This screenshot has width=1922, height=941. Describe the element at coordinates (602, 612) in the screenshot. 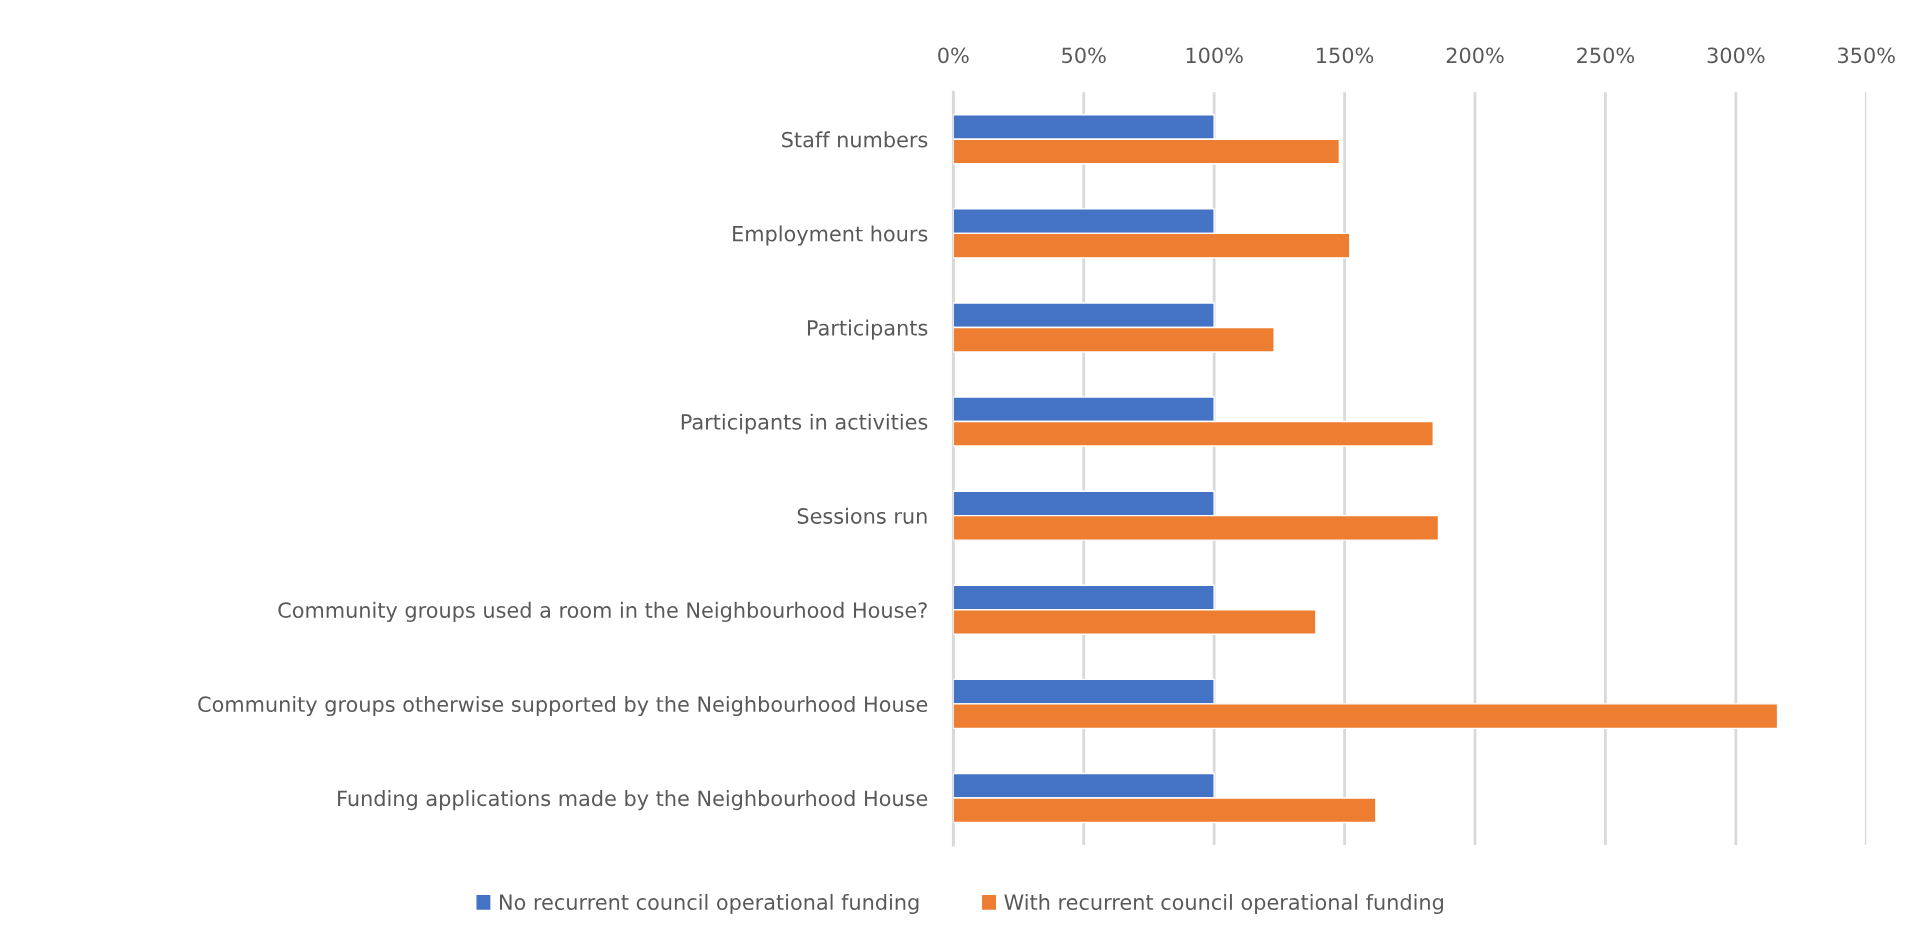

I see `y-tick-label: Community groups used a room in the Neighbourhood House?` at that location.